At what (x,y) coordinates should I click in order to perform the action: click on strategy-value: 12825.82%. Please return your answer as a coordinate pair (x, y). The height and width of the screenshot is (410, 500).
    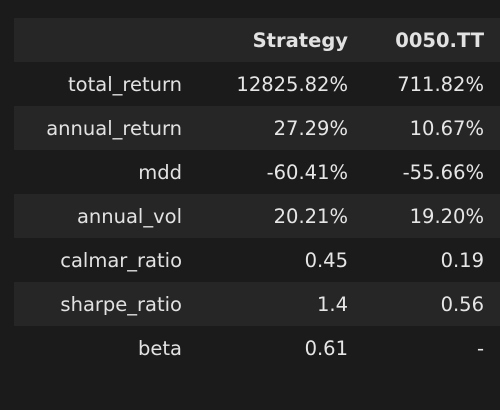
    Looking at the image, I should click on (281, 84).